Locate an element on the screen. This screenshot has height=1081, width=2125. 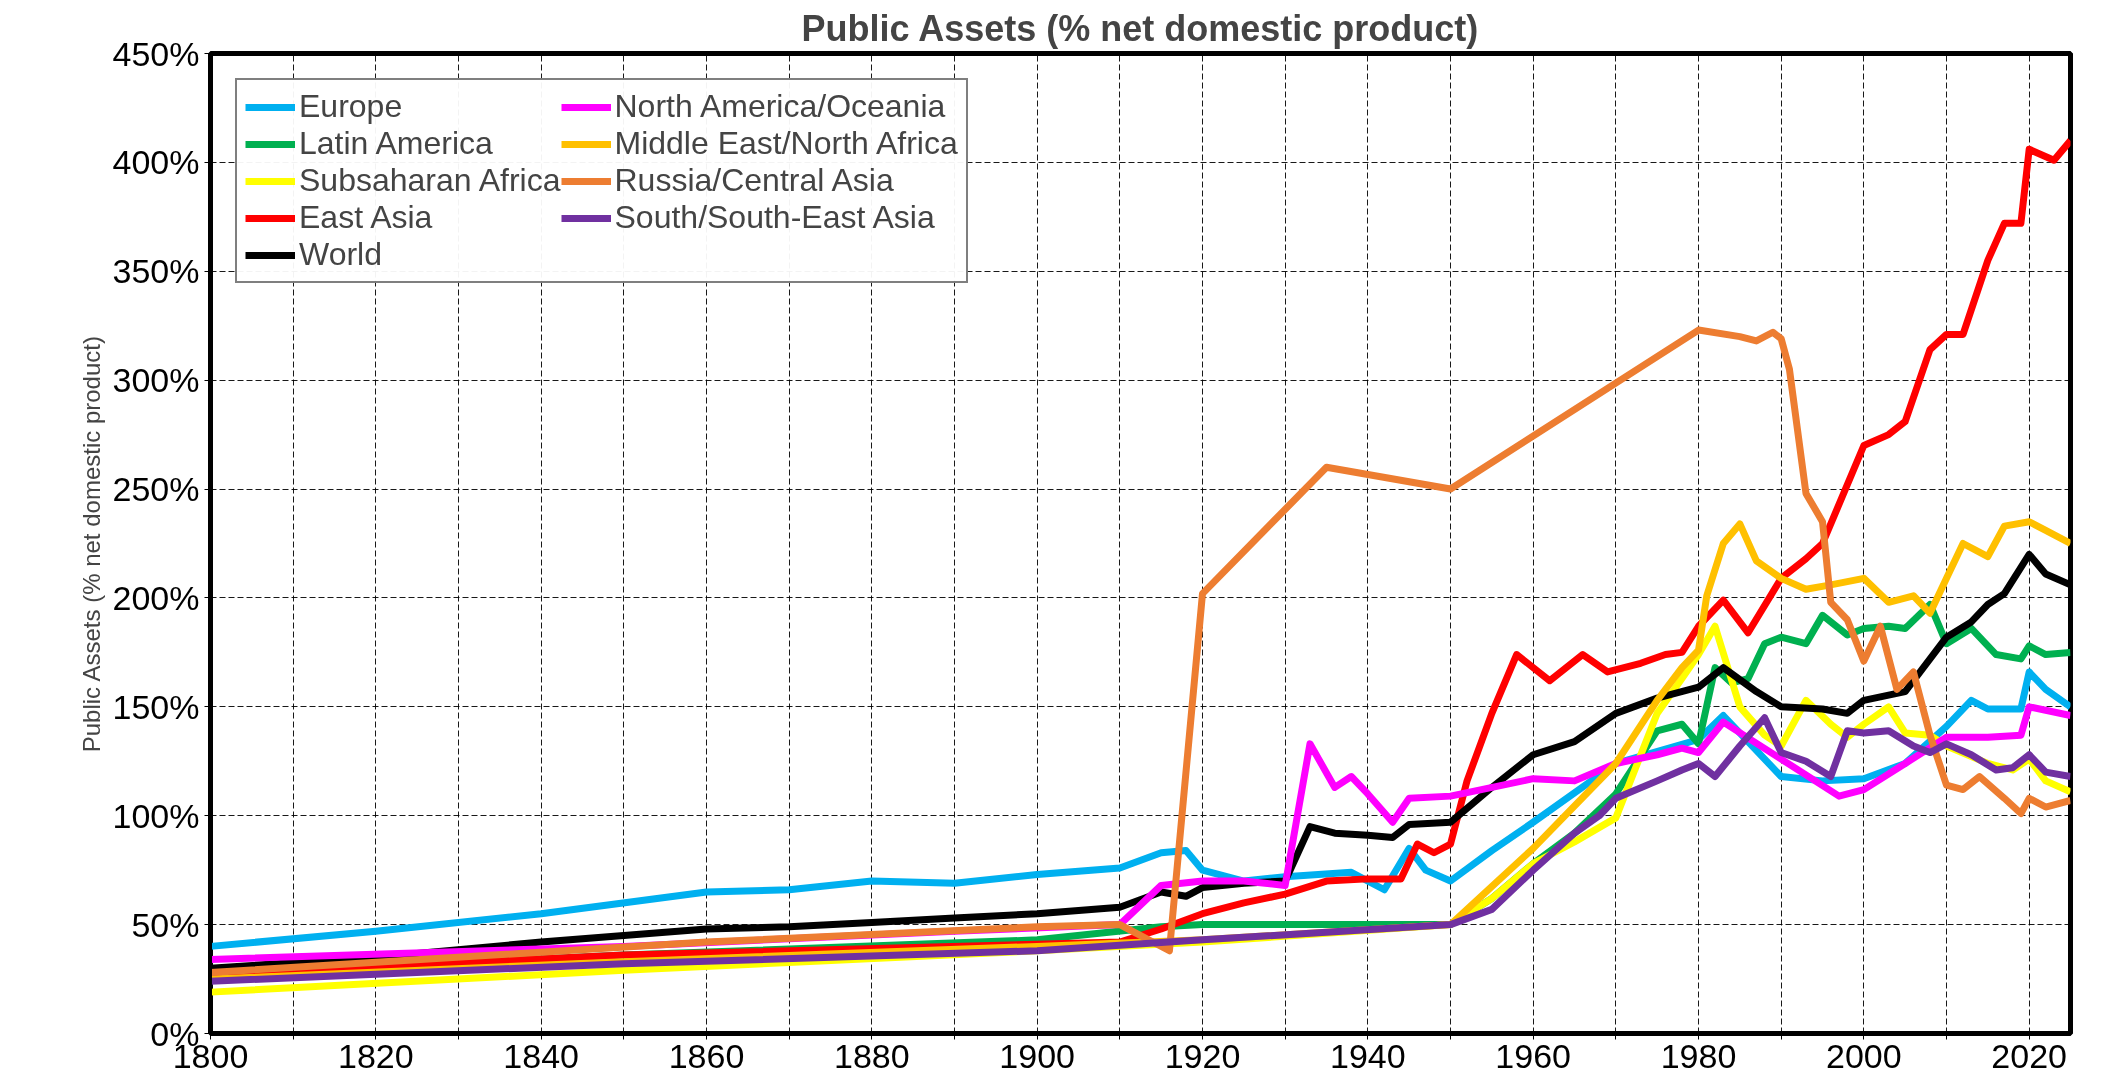
x-tick-label: 2020 is located at coordinates (2029, 1055).